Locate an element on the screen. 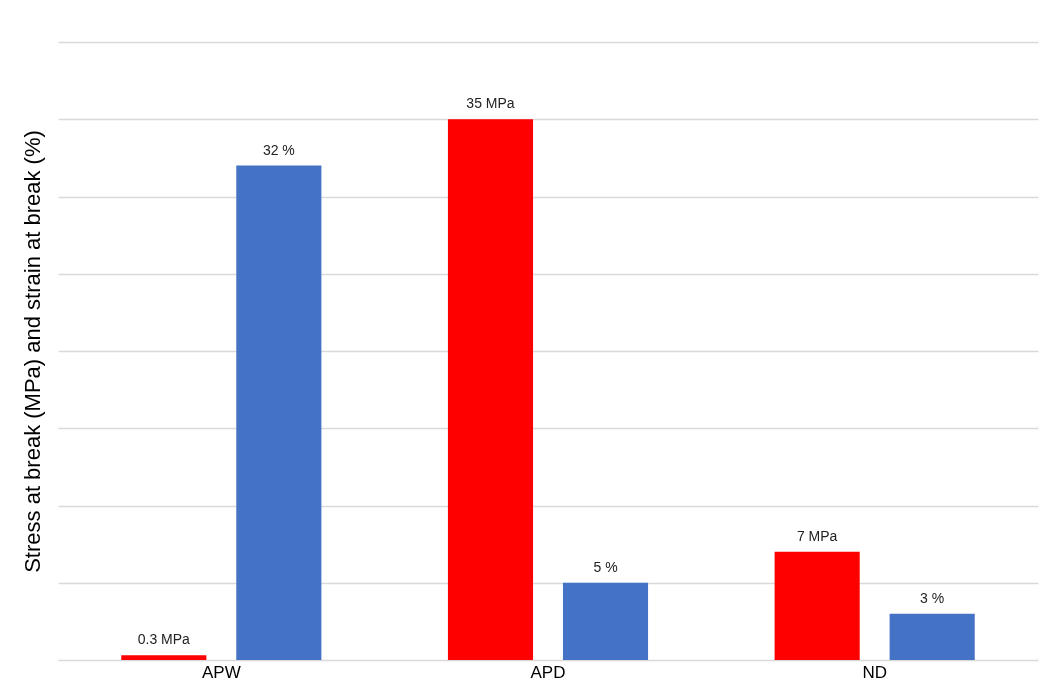  data-label: 3 % is located at coordinates (932, 597).